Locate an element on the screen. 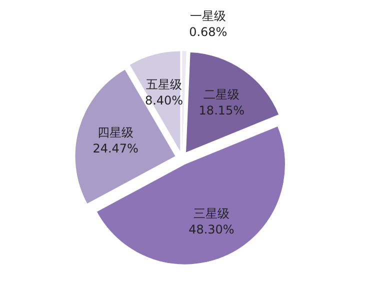 This screenshot has width=378, height=294. data-label: 18.15% is located at coordinates (221, 111).